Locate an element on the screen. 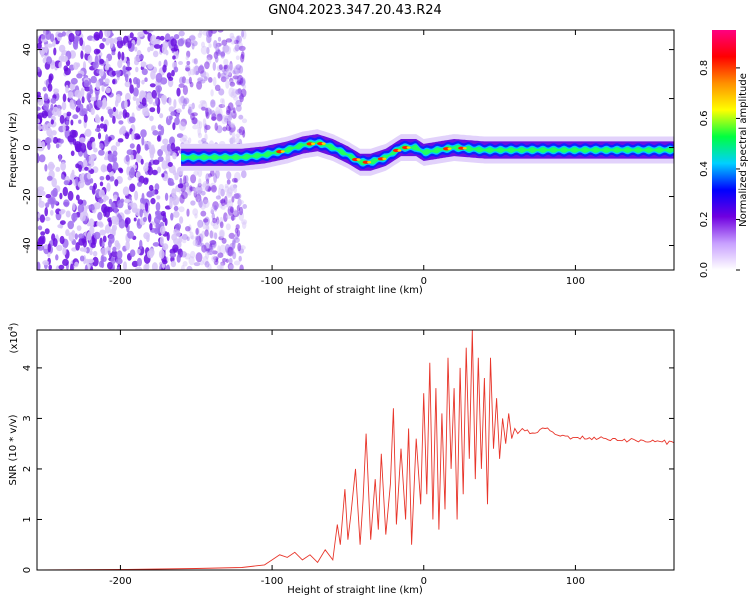 This screenshot has width=750, height=600. y-tick-label: -20 is located at coordinates (27, 196).